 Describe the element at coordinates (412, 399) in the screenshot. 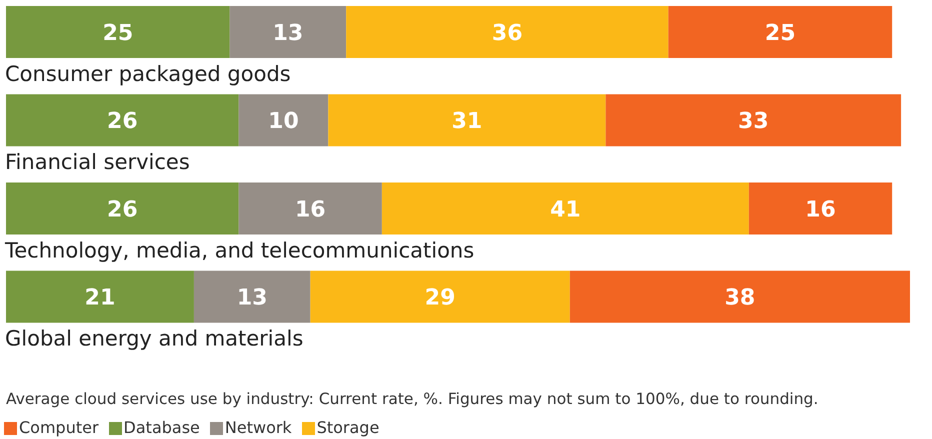

I see `text: Average cloud services use by industry: Current rate, %. Figures may not sum to 100%, due to rounding.` at that location.